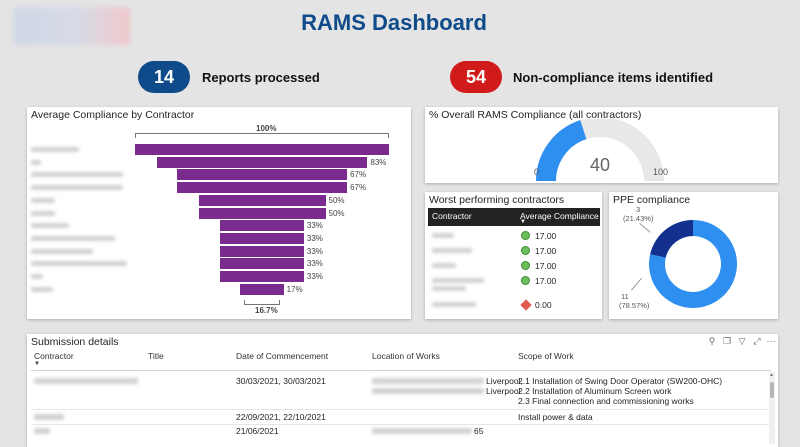  What do you see at coordinates (661, 172) in the screenshot?
I see `gauge-max-label: 100` at bounding box center [661, 172].